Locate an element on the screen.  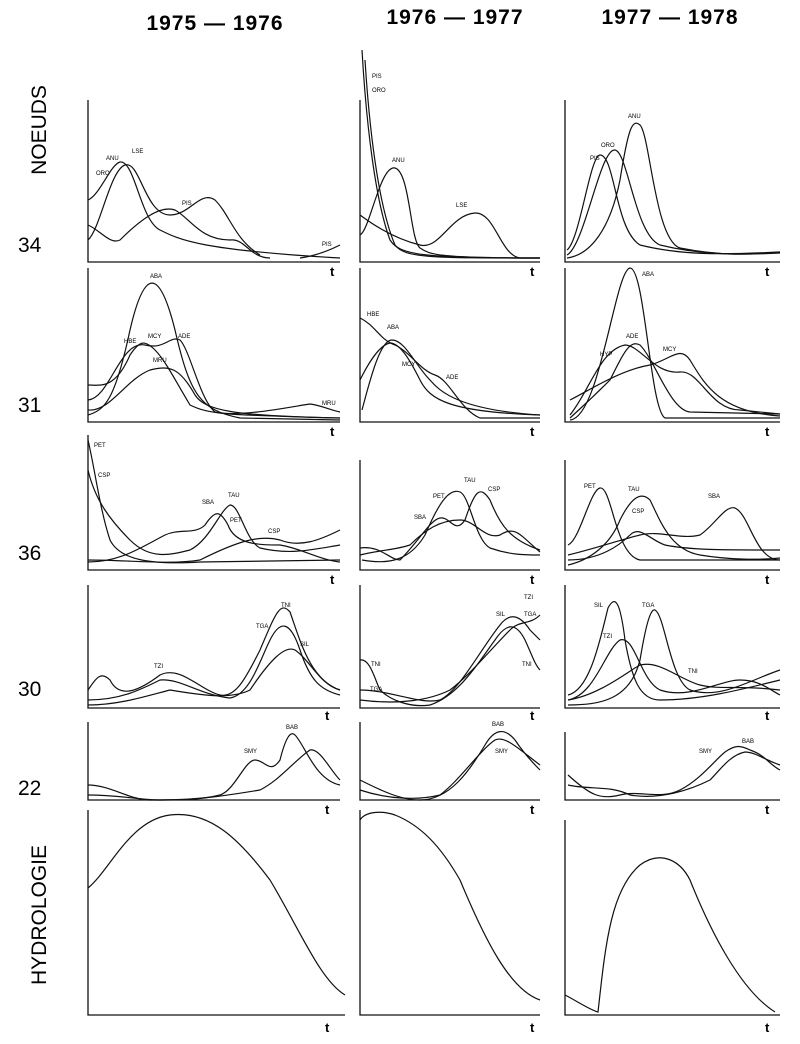
row-label: 31 is located at coordinates (29, 405).